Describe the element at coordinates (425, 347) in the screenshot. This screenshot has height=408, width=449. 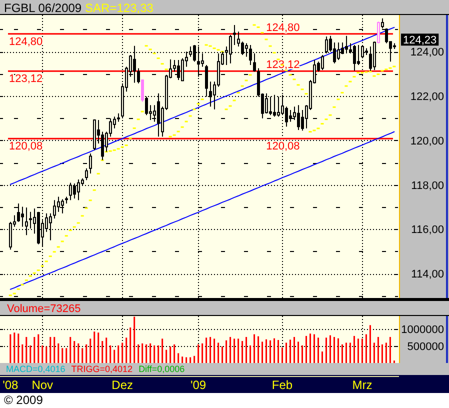
I see `y-tick-label: 500000` at that location.